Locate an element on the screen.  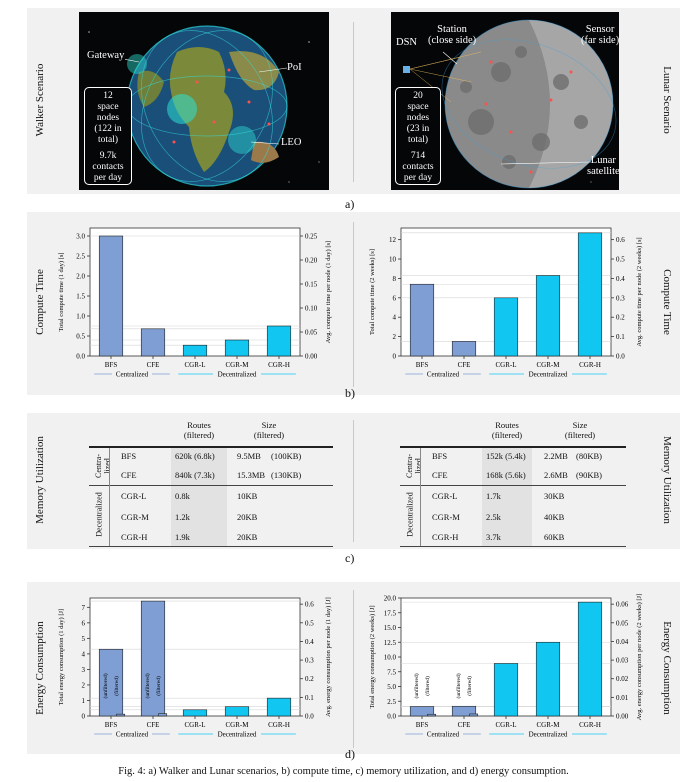
y-tick-label: 10.0 is located at coordinates (390, 658).